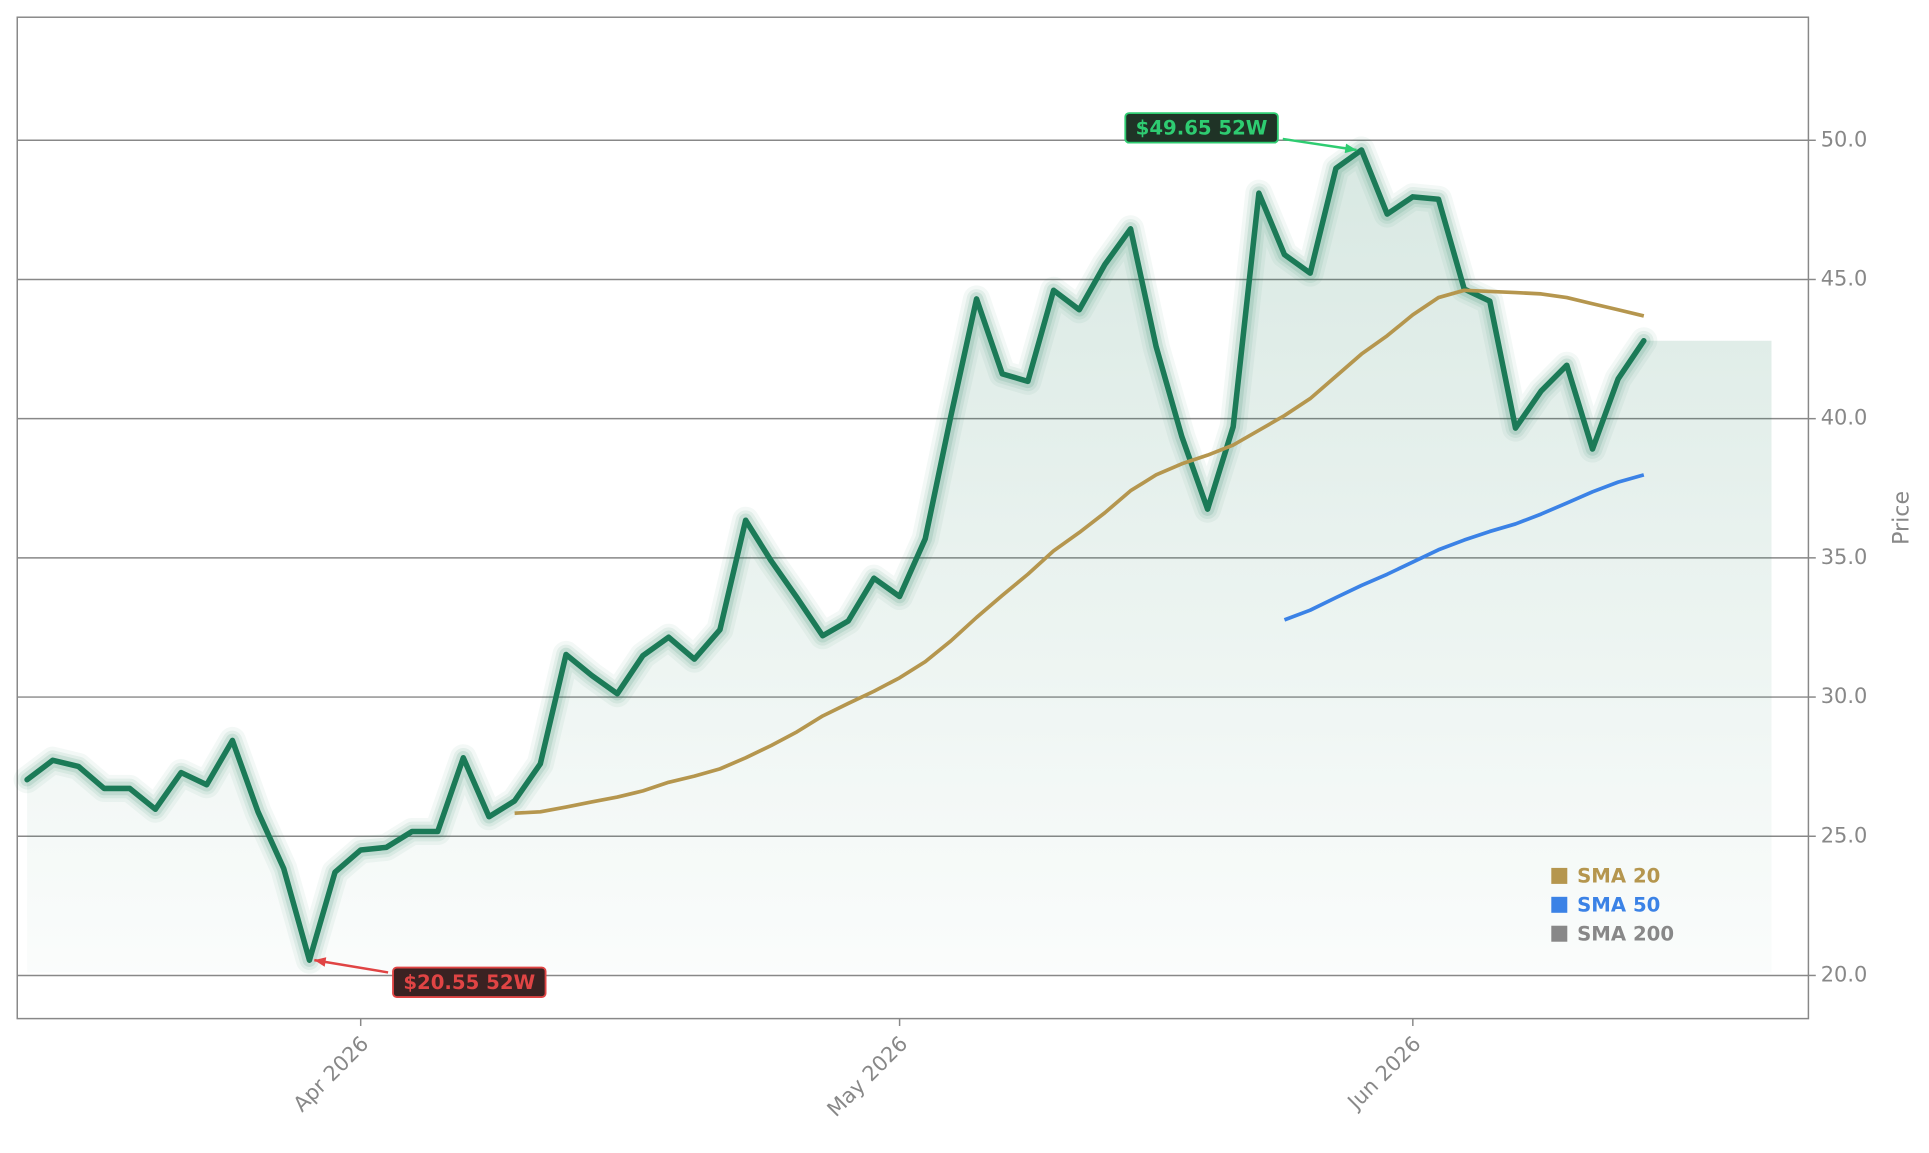 Image resolution: width=1929 pixels, height=1153 pixels. Describe the element at coordinates (1844, 696) in the screenshot. I see `y-tick-label: 30.0` at that location.